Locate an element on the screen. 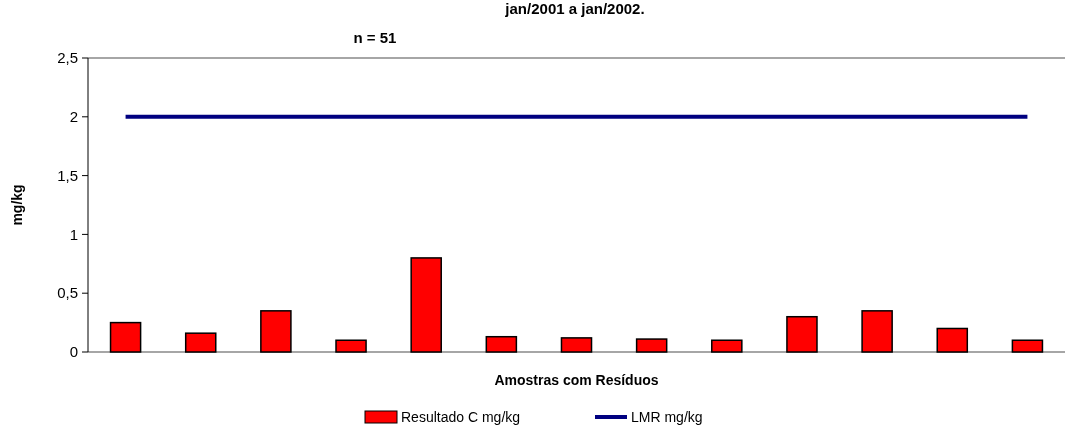 The width and height of the screenshot is (1075, 435). x-axis-title: Amostras com Resíduos is located at coordinates (576, 380).